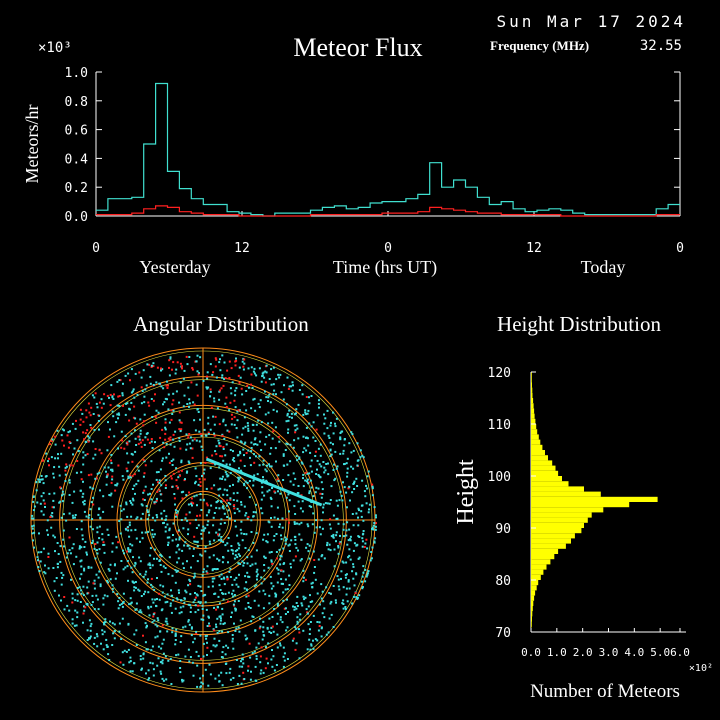 The width and height of the screenshot is (720, 720). Describe the element at coordinates (539, 567) in the screenshot. I see `height-bar` at that location.